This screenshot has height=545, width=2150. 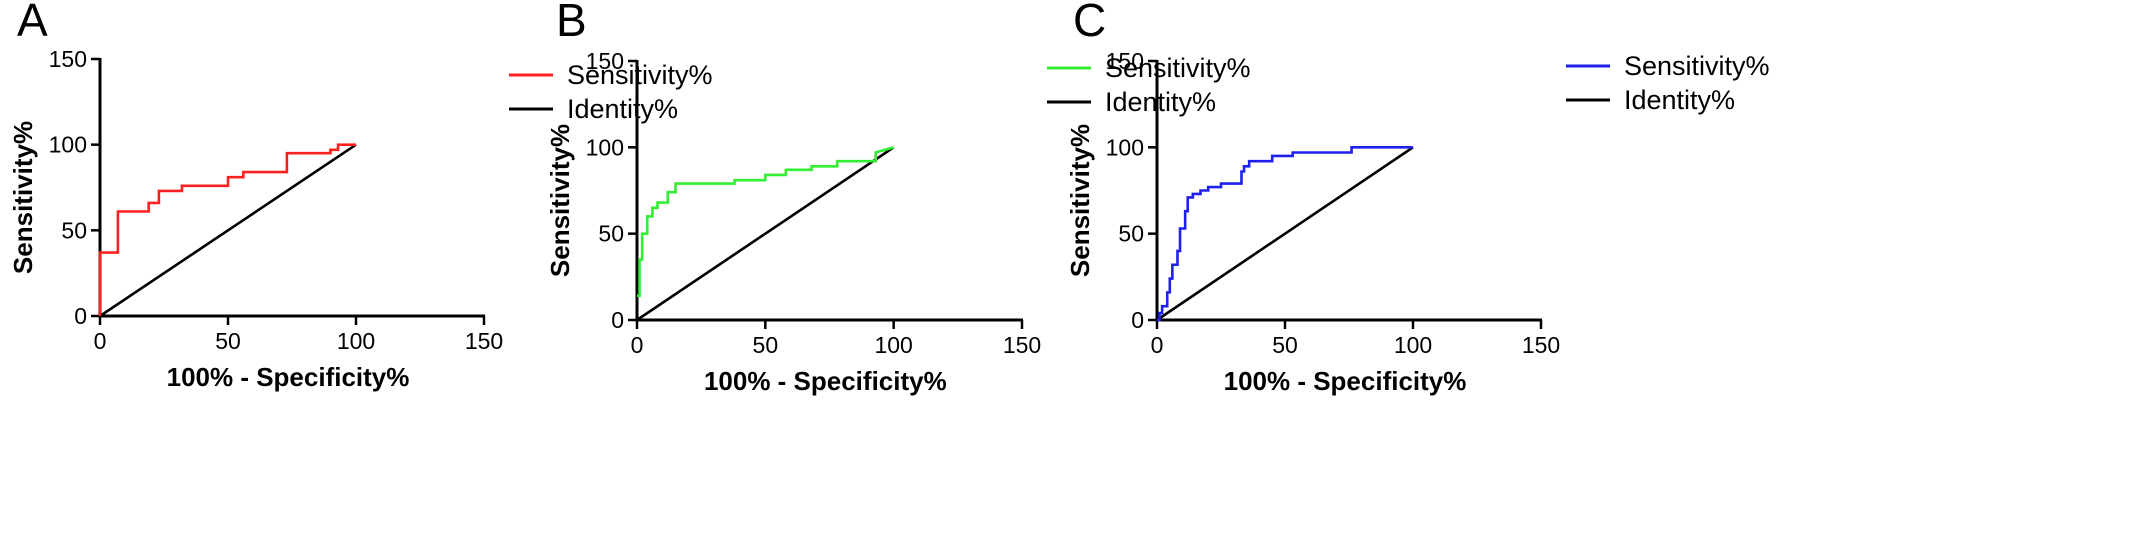 What do you see at coordinates (571, 23) in the screenshot?
I see `panel-letter: B` at bounding box center [571, 23].